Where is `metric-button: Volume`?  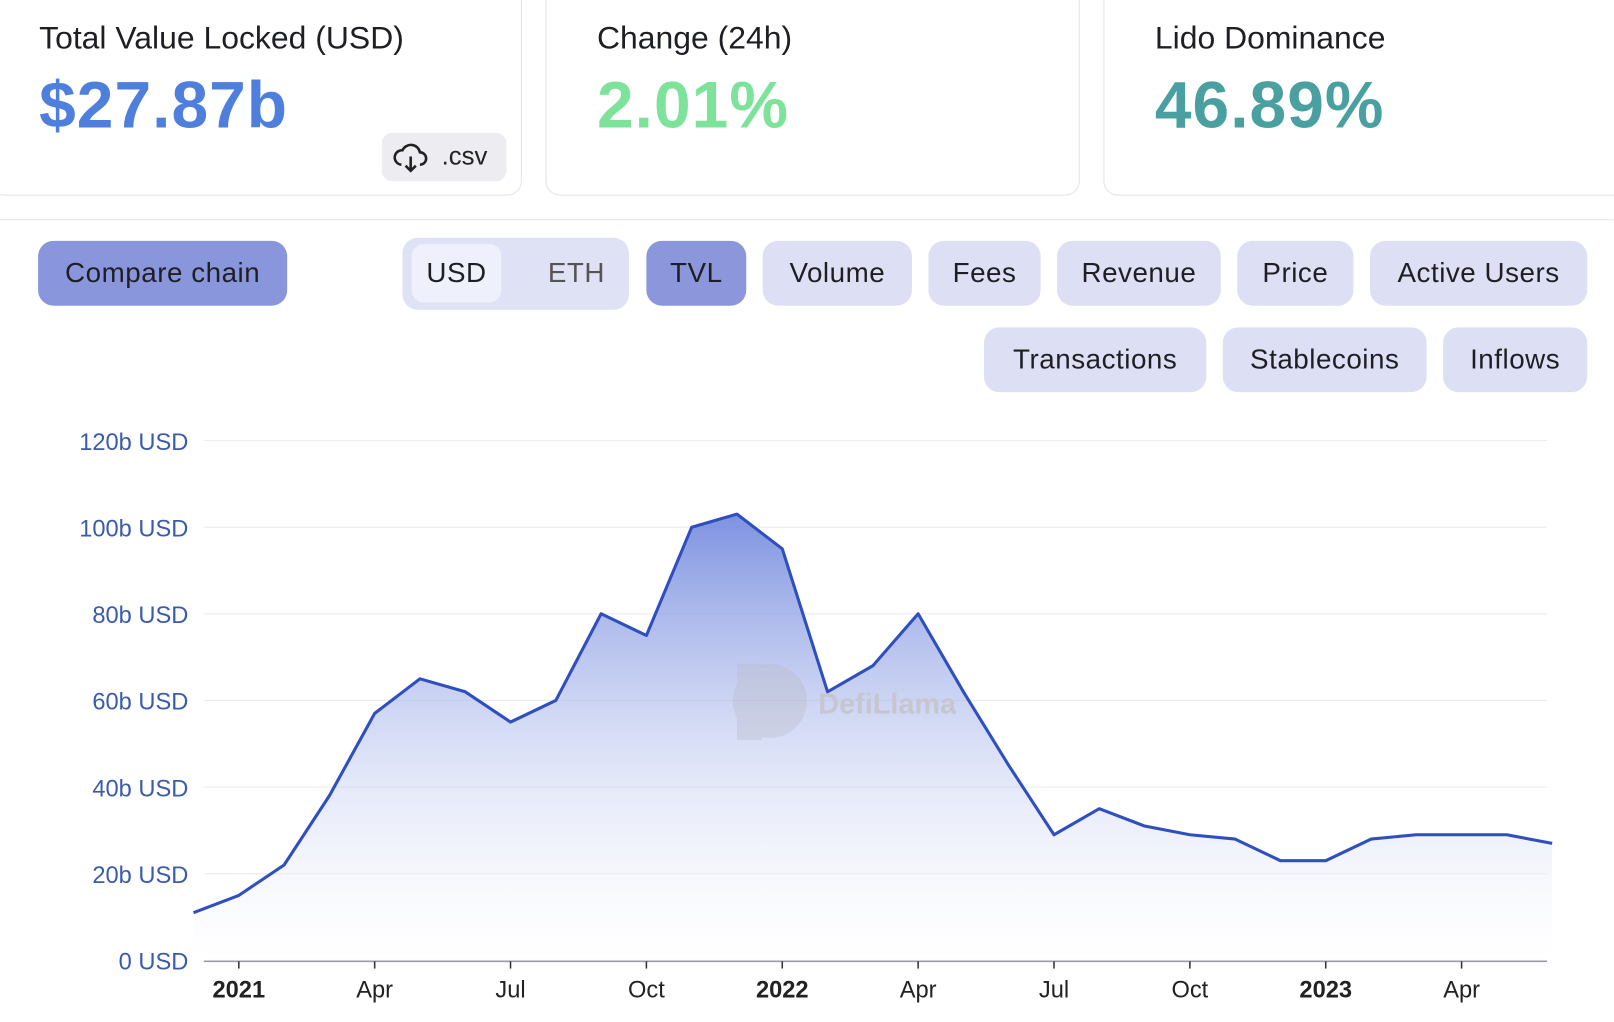
metric-button: Volume is located at coordinates (837, 273).